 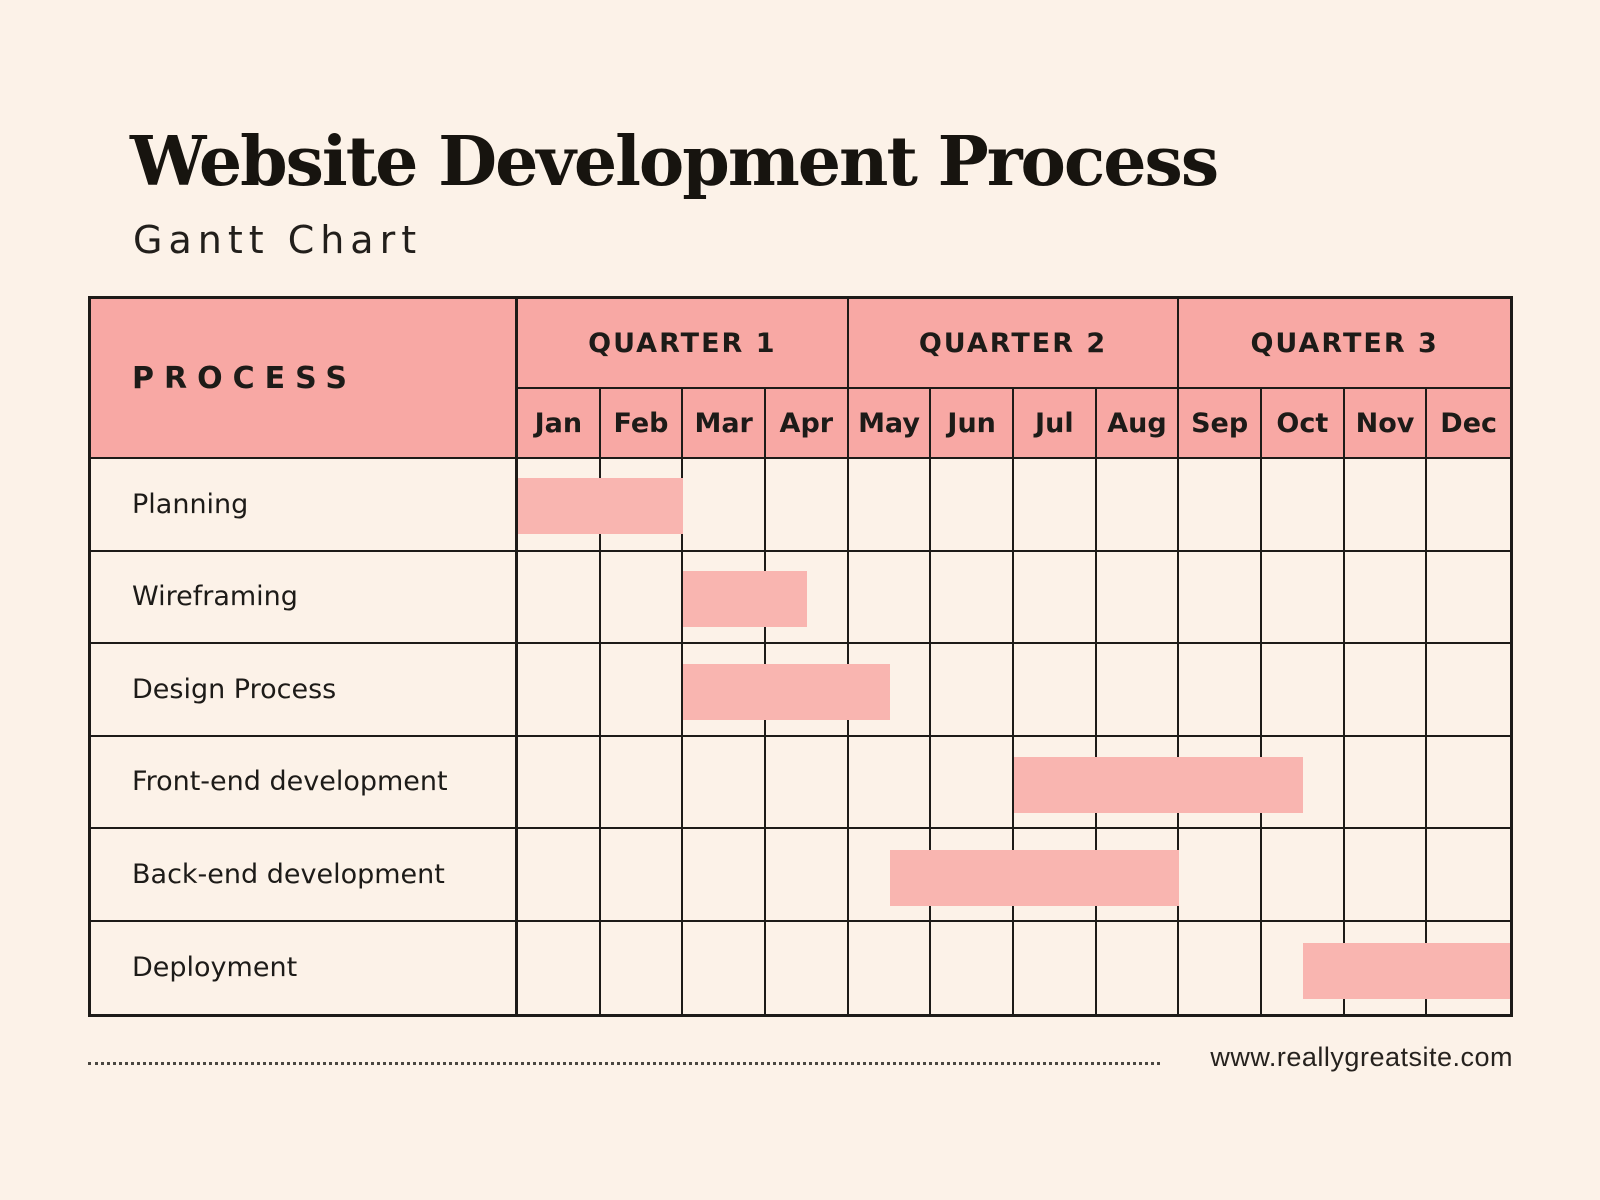 What do you see at coordinates (1303, 424) in the screenshot?
I see `month-header-oct: Oct` at bounding box center [1303, 424].